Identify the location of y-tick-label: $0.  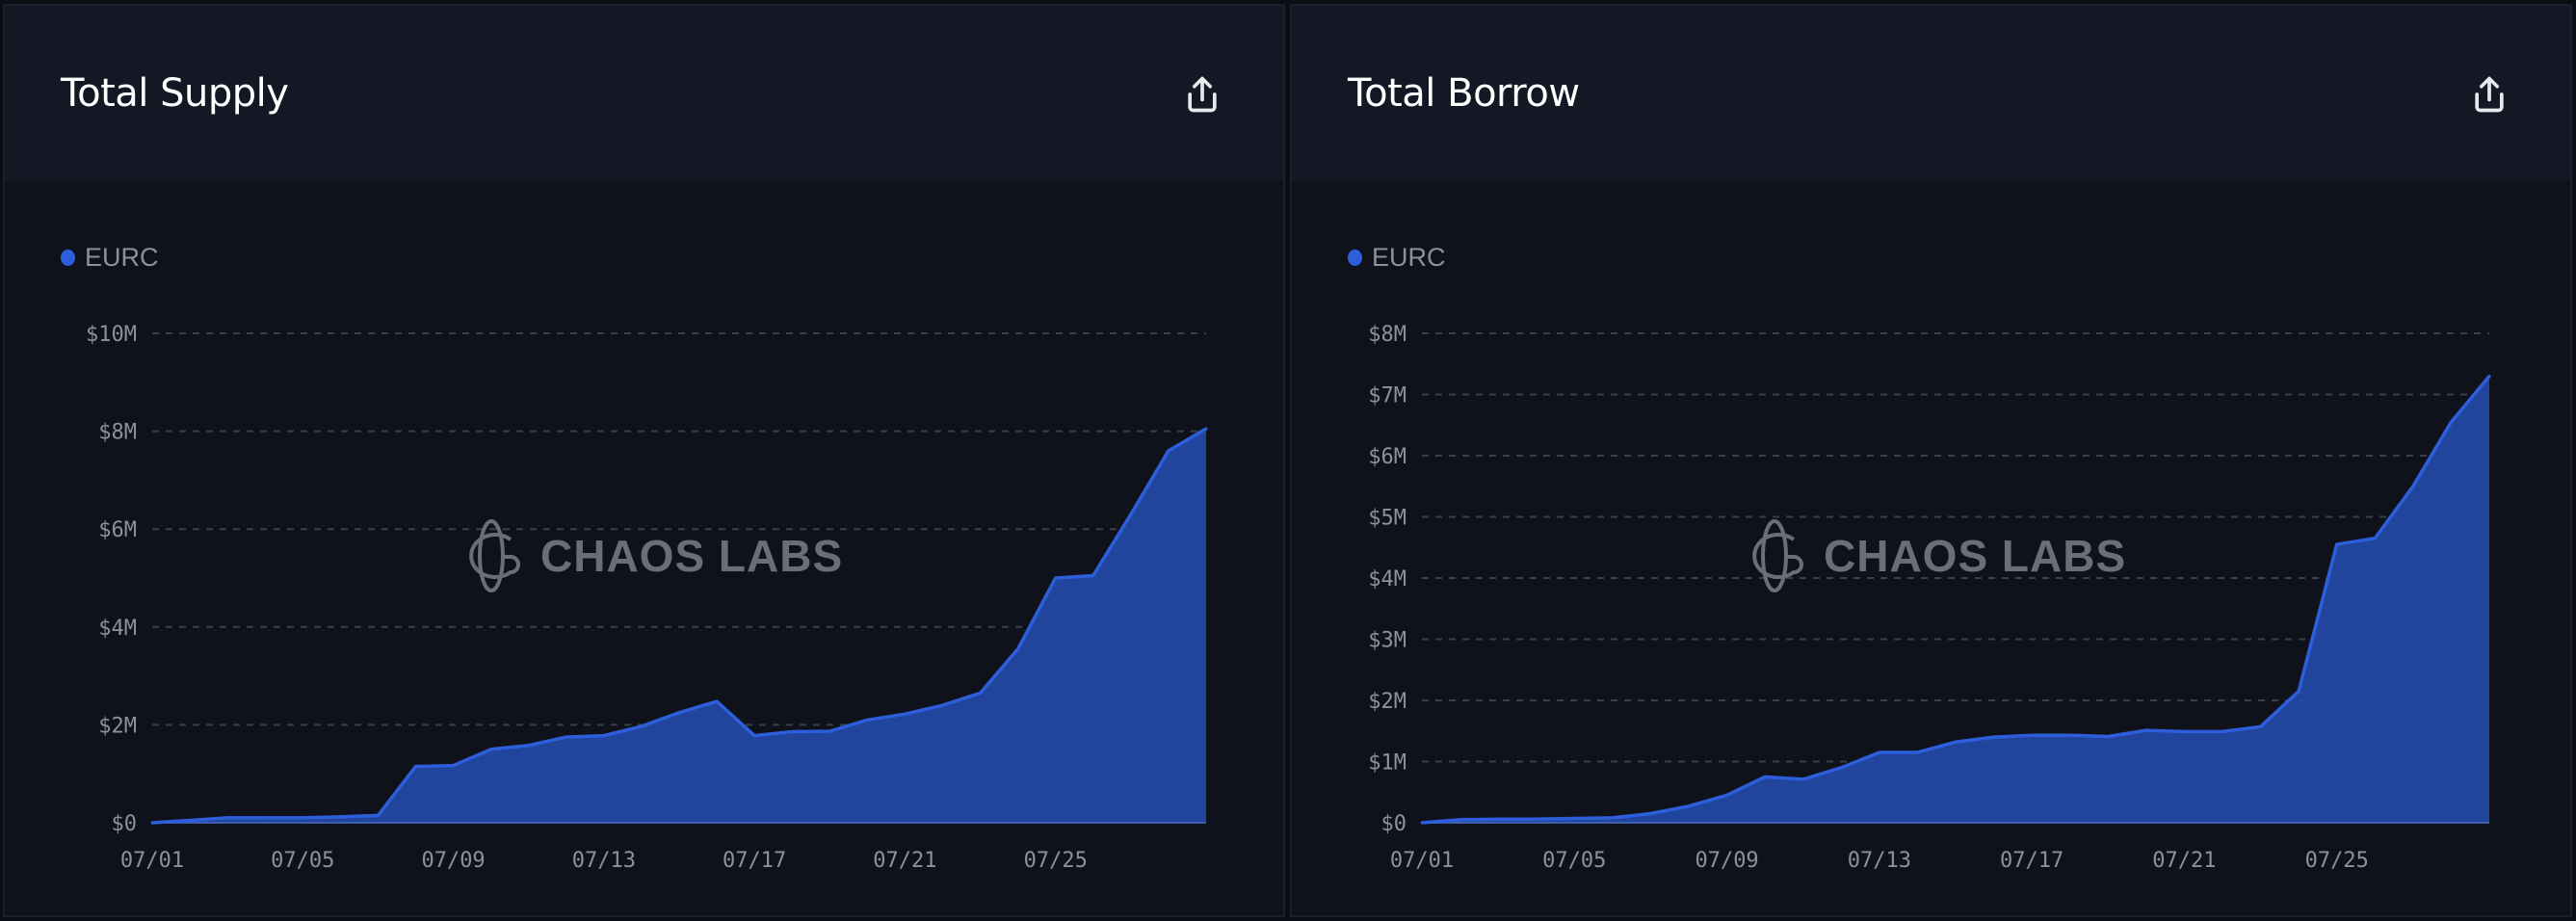
(125, 824).